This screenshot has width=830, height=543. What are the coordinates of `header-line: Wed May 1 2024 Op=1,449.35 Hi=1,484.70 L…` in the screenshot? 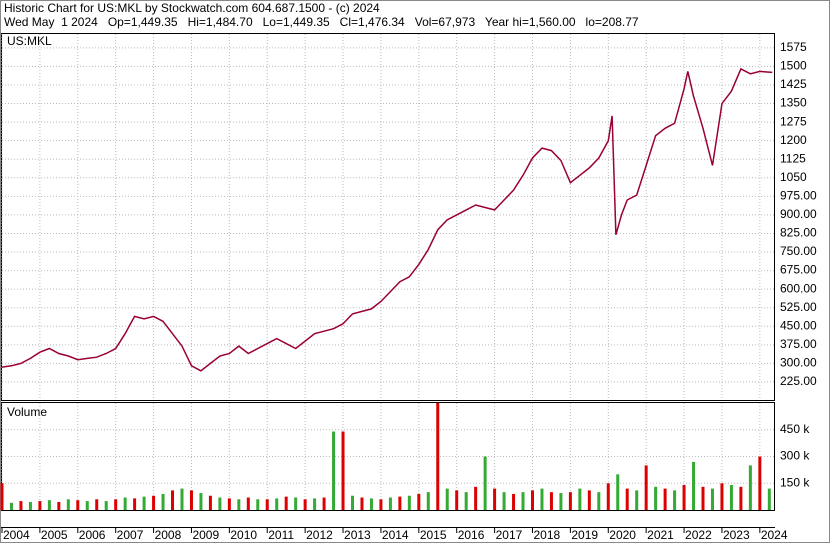 It's located at (321, 22).